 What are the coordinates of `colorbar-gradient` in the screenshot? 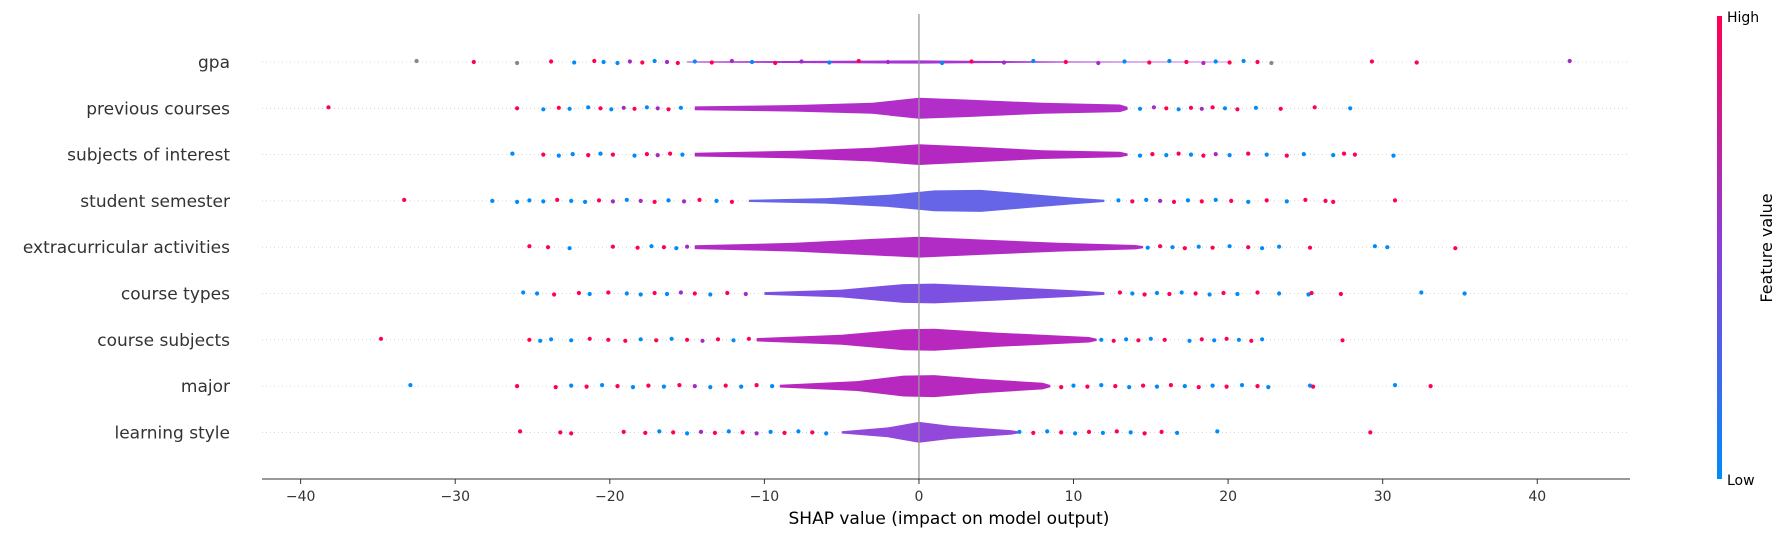 It's located at (1719, 247).